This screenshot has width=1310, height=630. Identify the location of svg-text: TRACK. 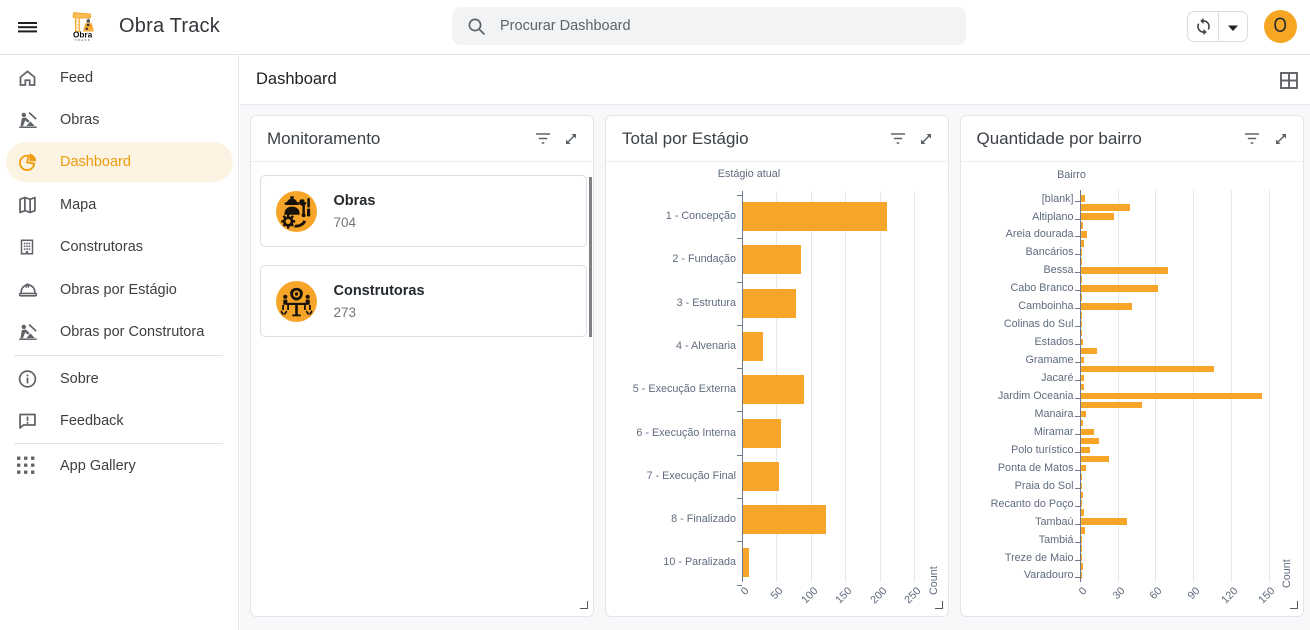
(82, 39).